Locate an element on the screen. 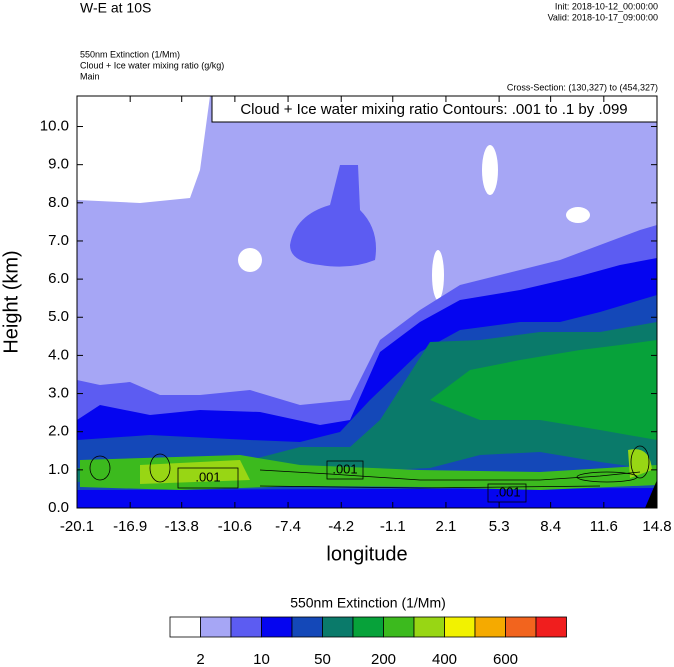 The image size is (674, 667). colorbar-tick-label: 600 is located at coordinates (505, 659).